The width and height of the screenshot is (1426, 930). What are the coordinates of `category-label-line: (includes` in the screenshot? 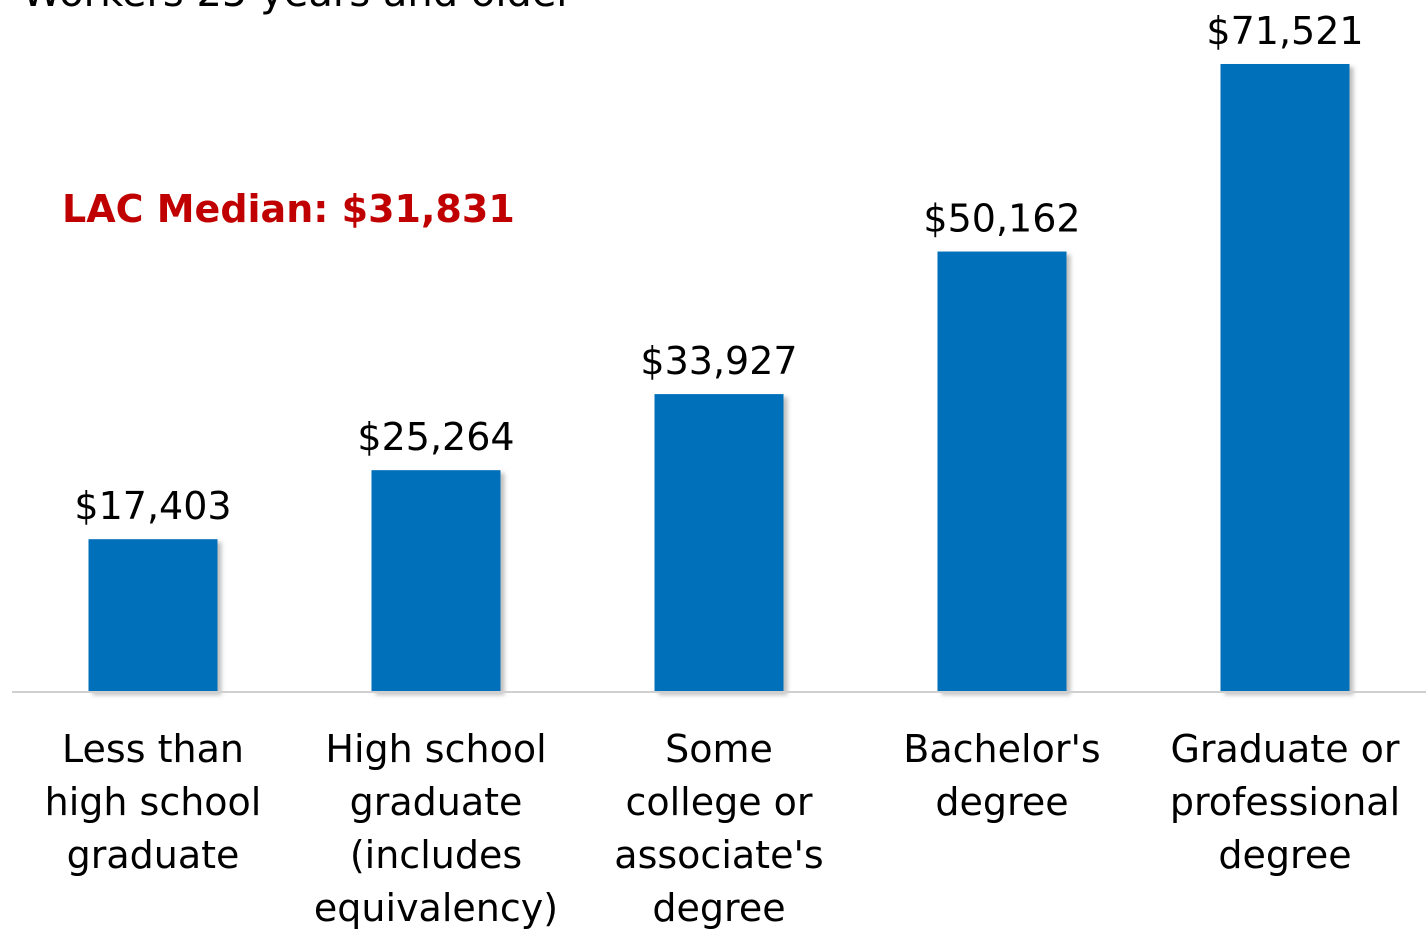 It's located at (436, 855).